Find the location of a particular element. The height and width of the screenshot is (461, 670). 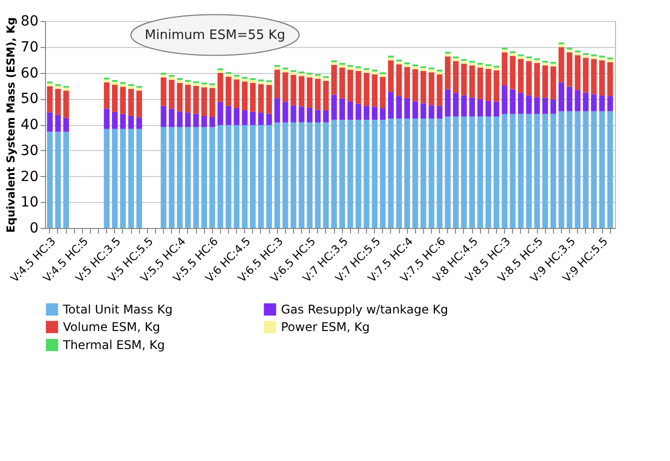

y-tick-label: 60 is located at coordinates (29, 73).